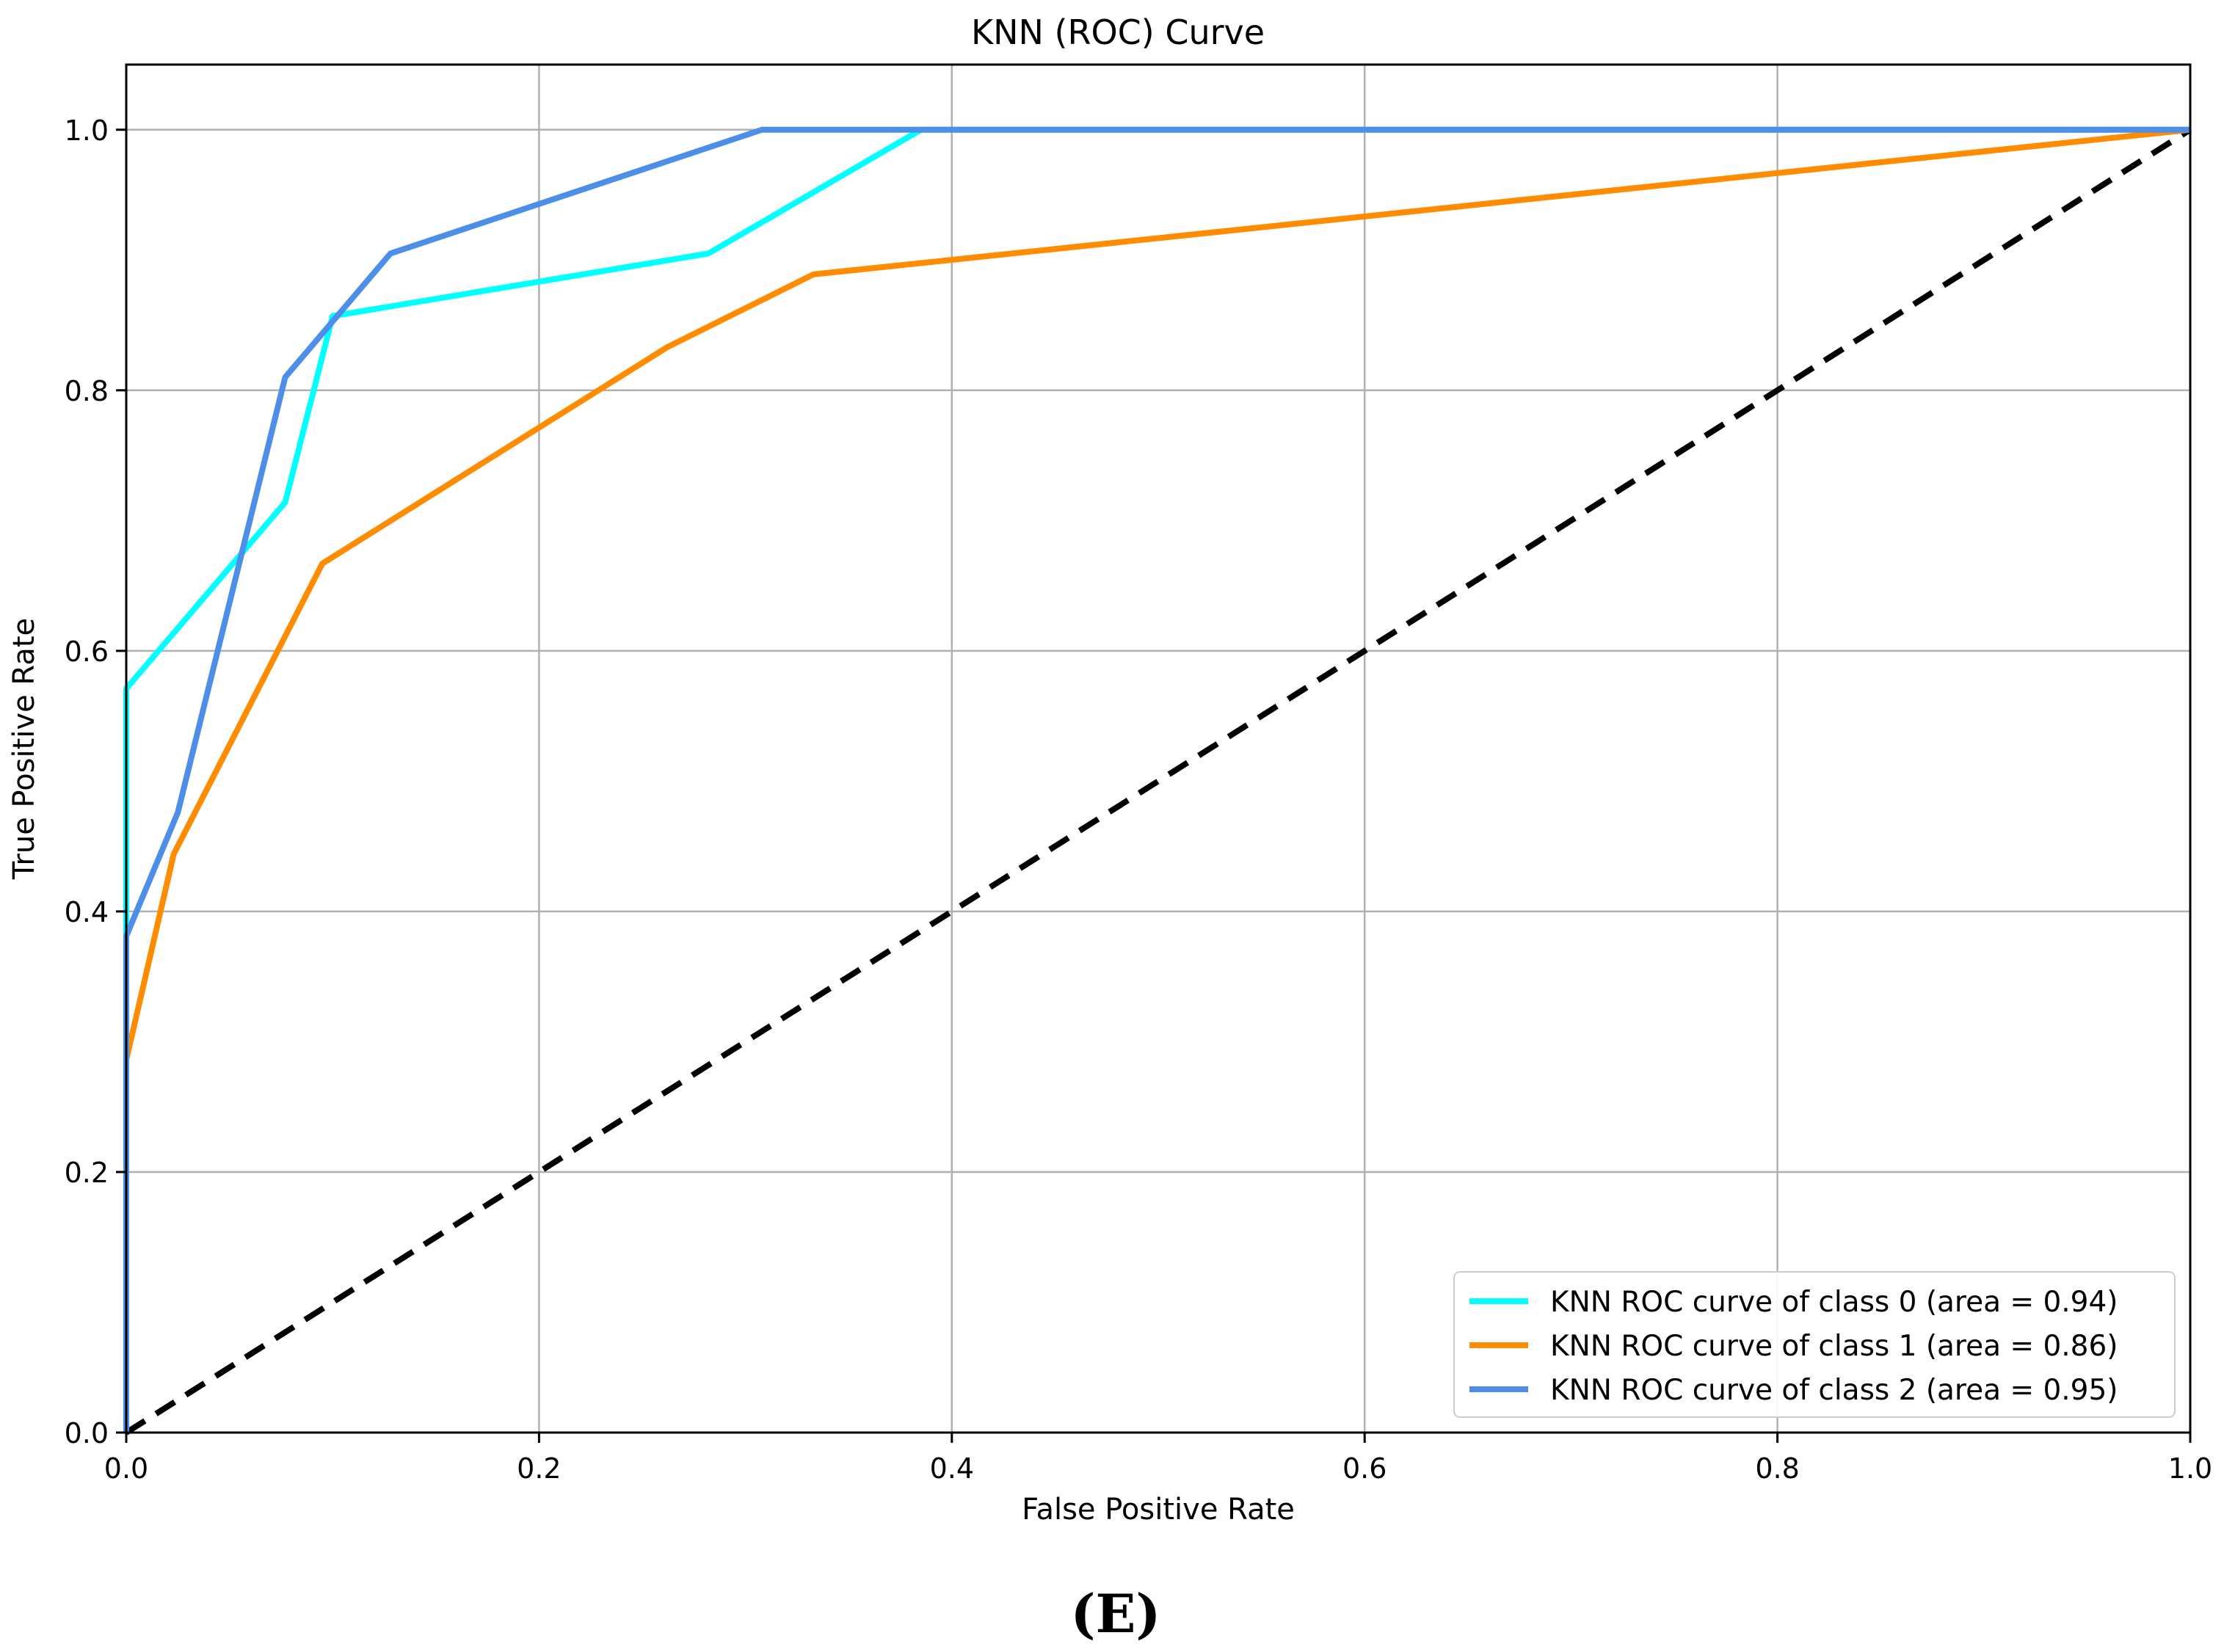  I want to click on x-tick-label: 1.0, so click(2190, 1468).